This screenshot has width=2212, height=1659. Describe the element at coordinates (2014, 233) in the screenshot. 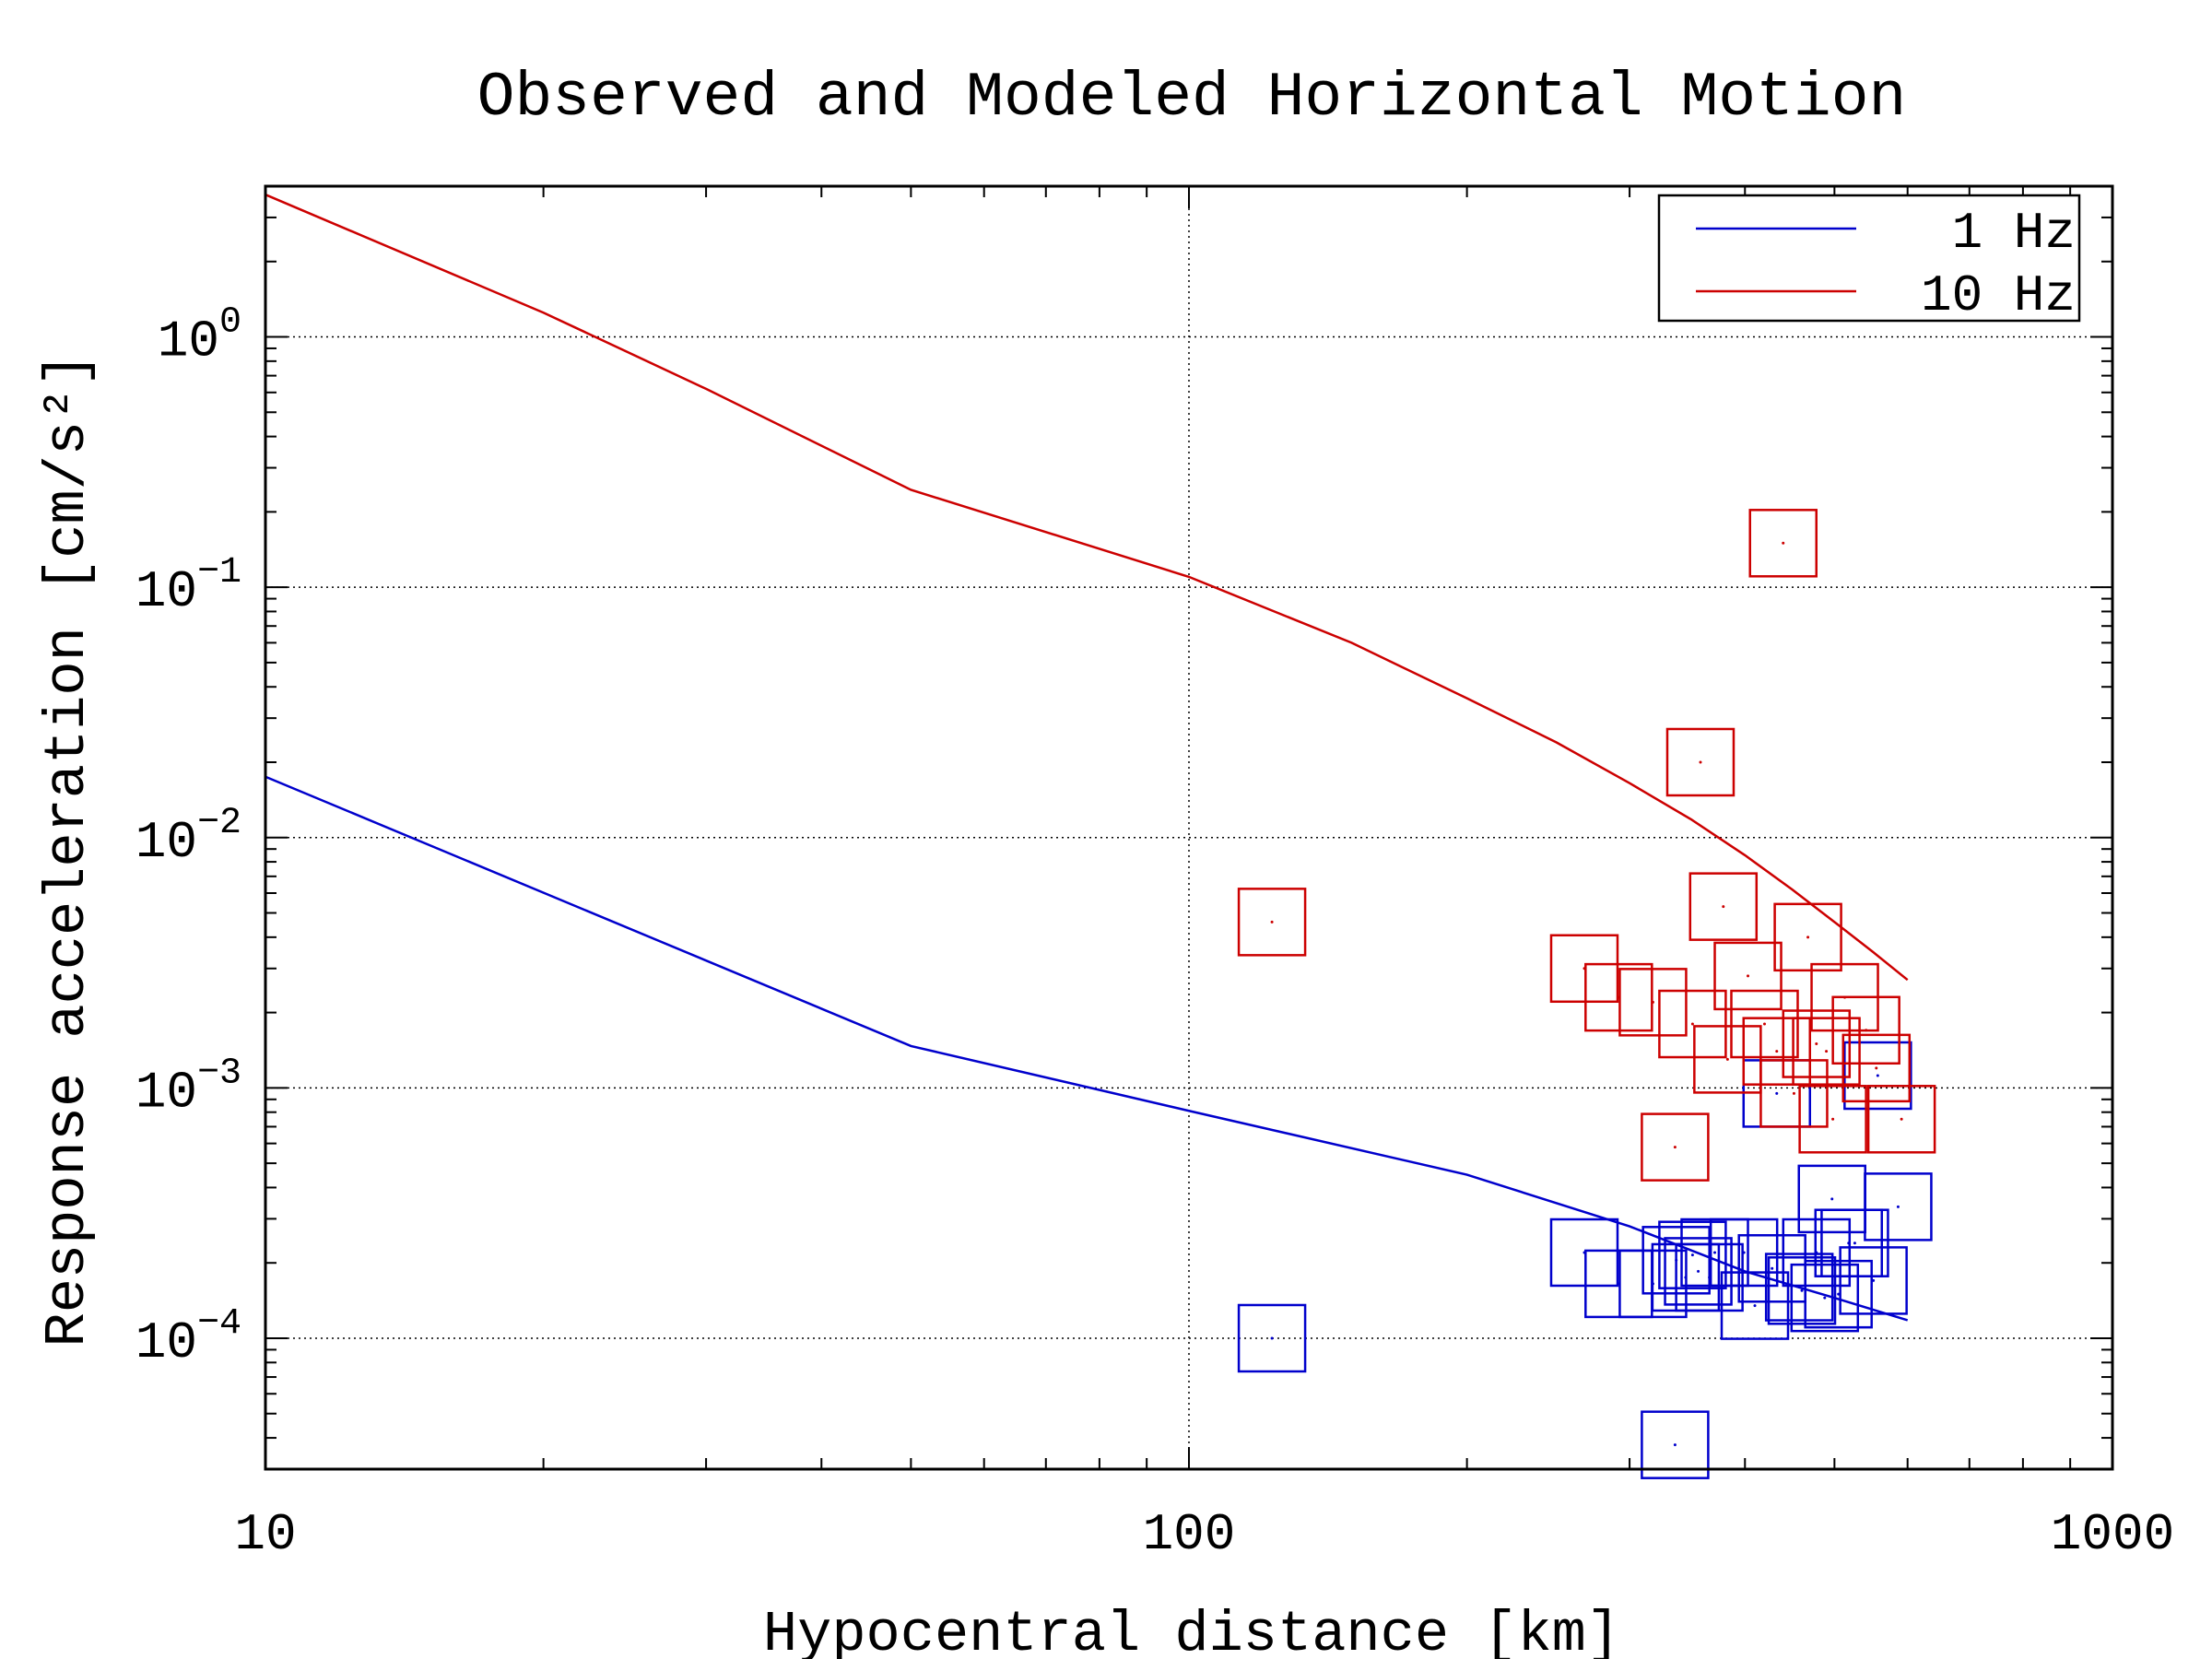

I see `legend-label: 1 Hz` at that location.